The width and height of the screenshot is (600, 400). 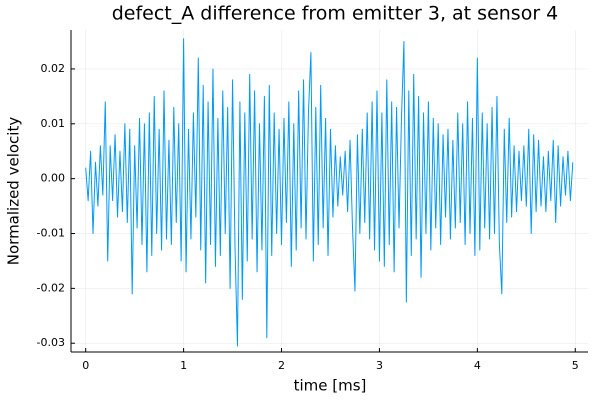 I want to click on y-tick-label: -0.02, so click(x=51, y=287).